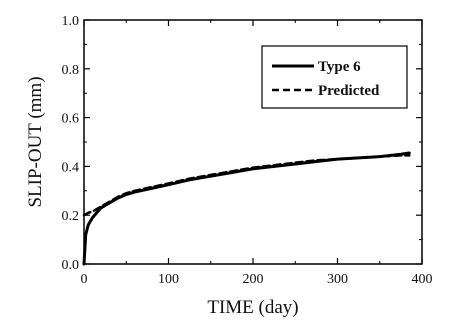 The height and width of the screenshot is (320, 450). Describe the element at coordinates (252, 307) in the screenshot. I see `x-axis-title: TIME (day)` at that location.